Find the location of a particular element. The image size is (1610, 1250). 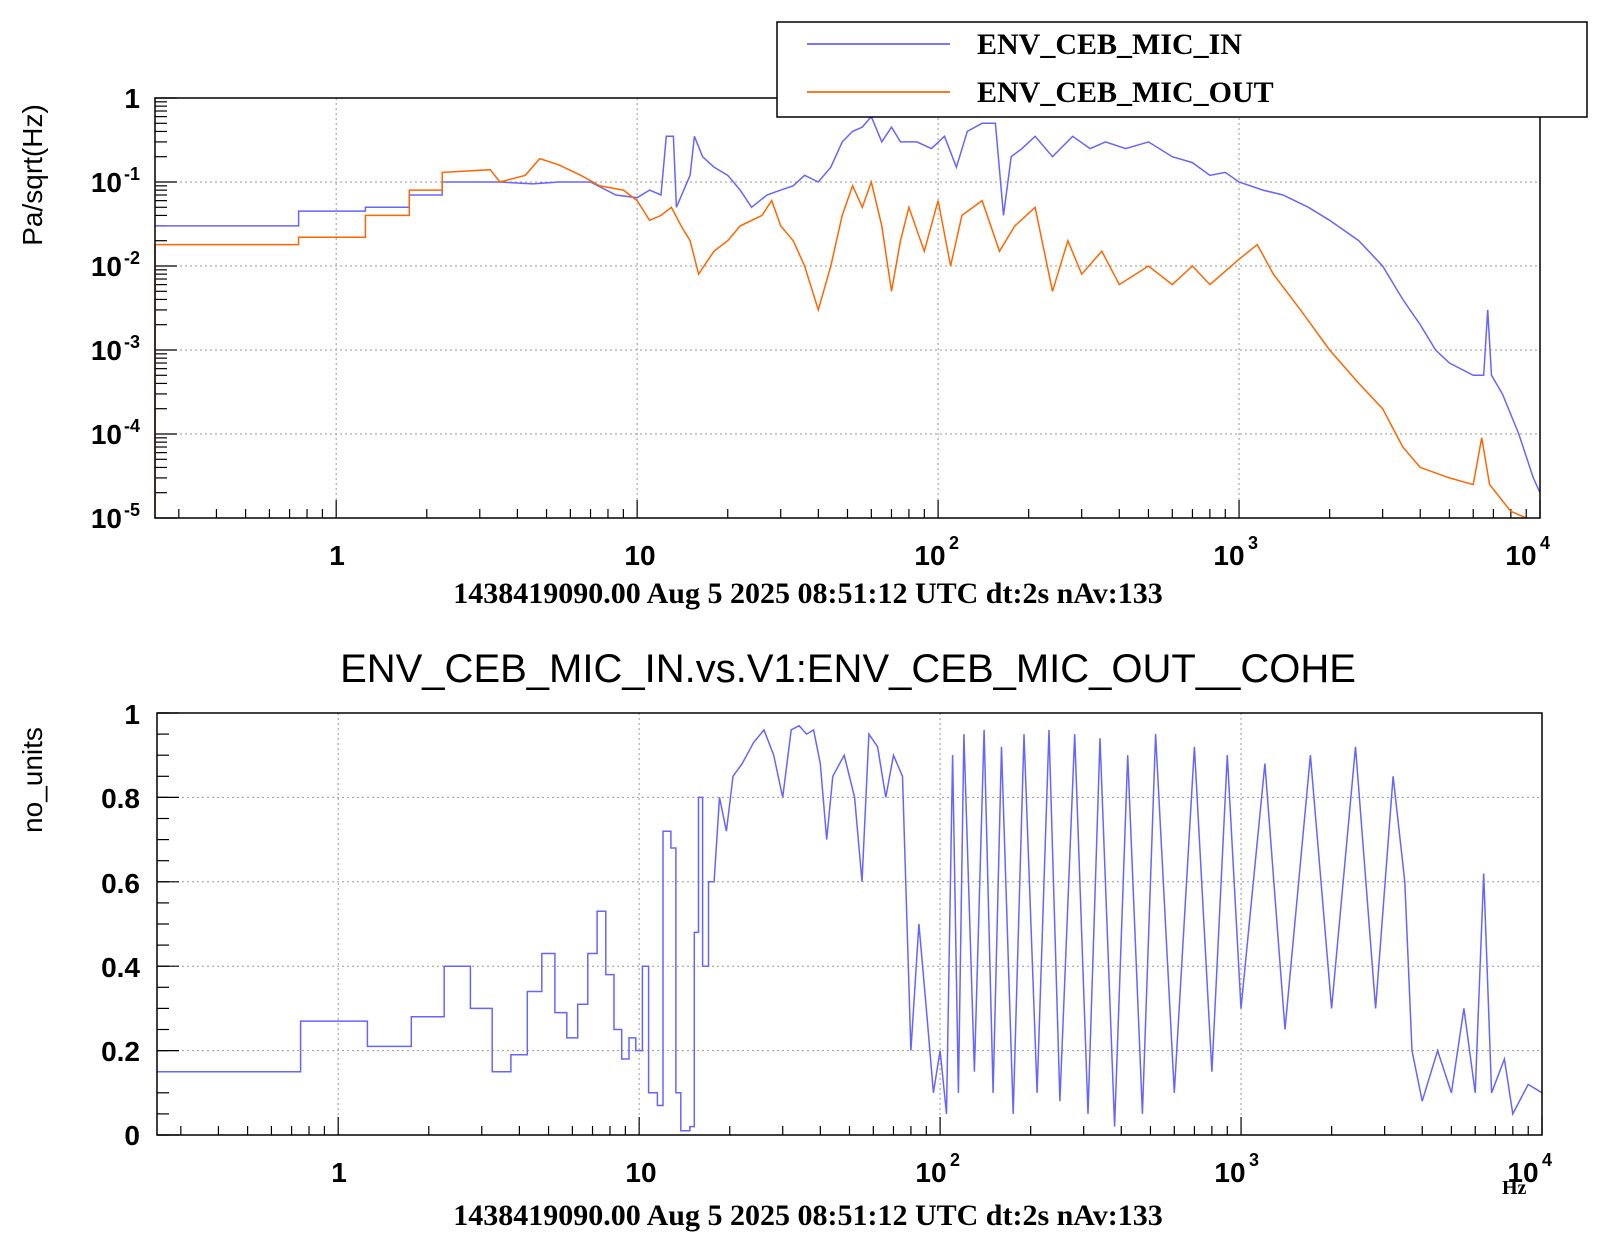

bottom-y-axis-title: no_units is located at coordinates (32, 780).